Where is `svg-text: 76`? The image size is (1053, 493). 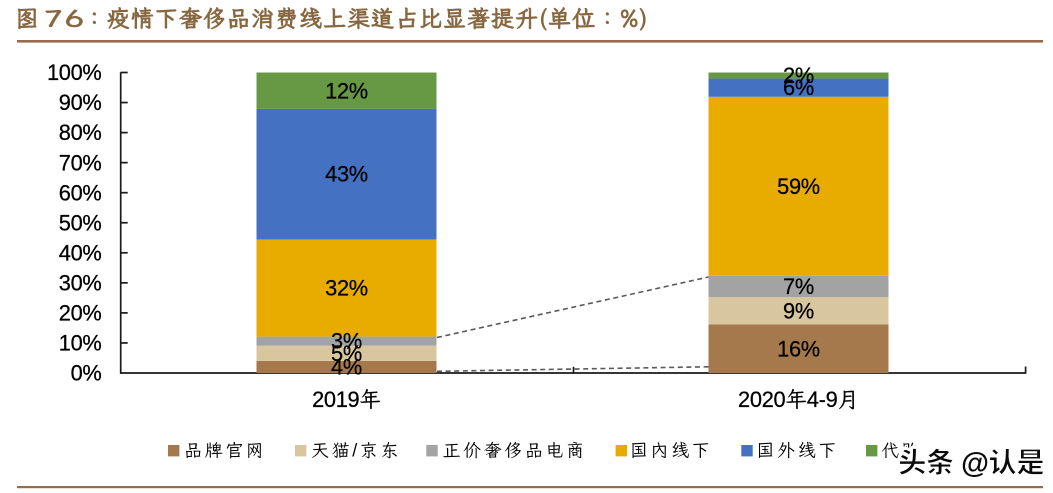
svg-text: 76 is located at coordinates (65, 19).